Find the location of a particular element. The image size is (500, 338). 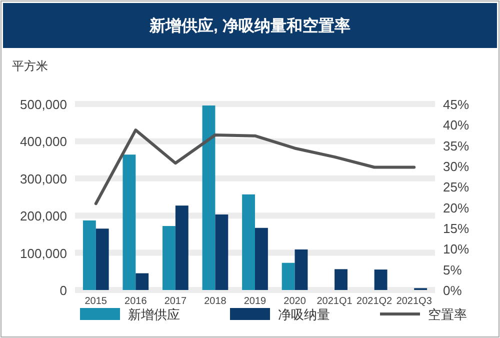

y2-tick-label: 30% is located at coordinates (456, 166).